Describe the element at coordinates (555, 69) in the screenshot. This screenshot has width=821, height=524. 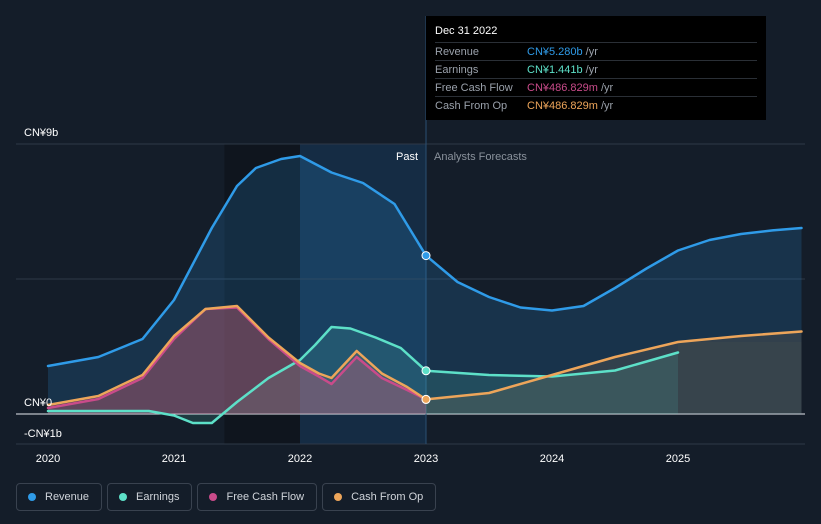
I see `tooltip-value: CN¥1.441b` at that location.